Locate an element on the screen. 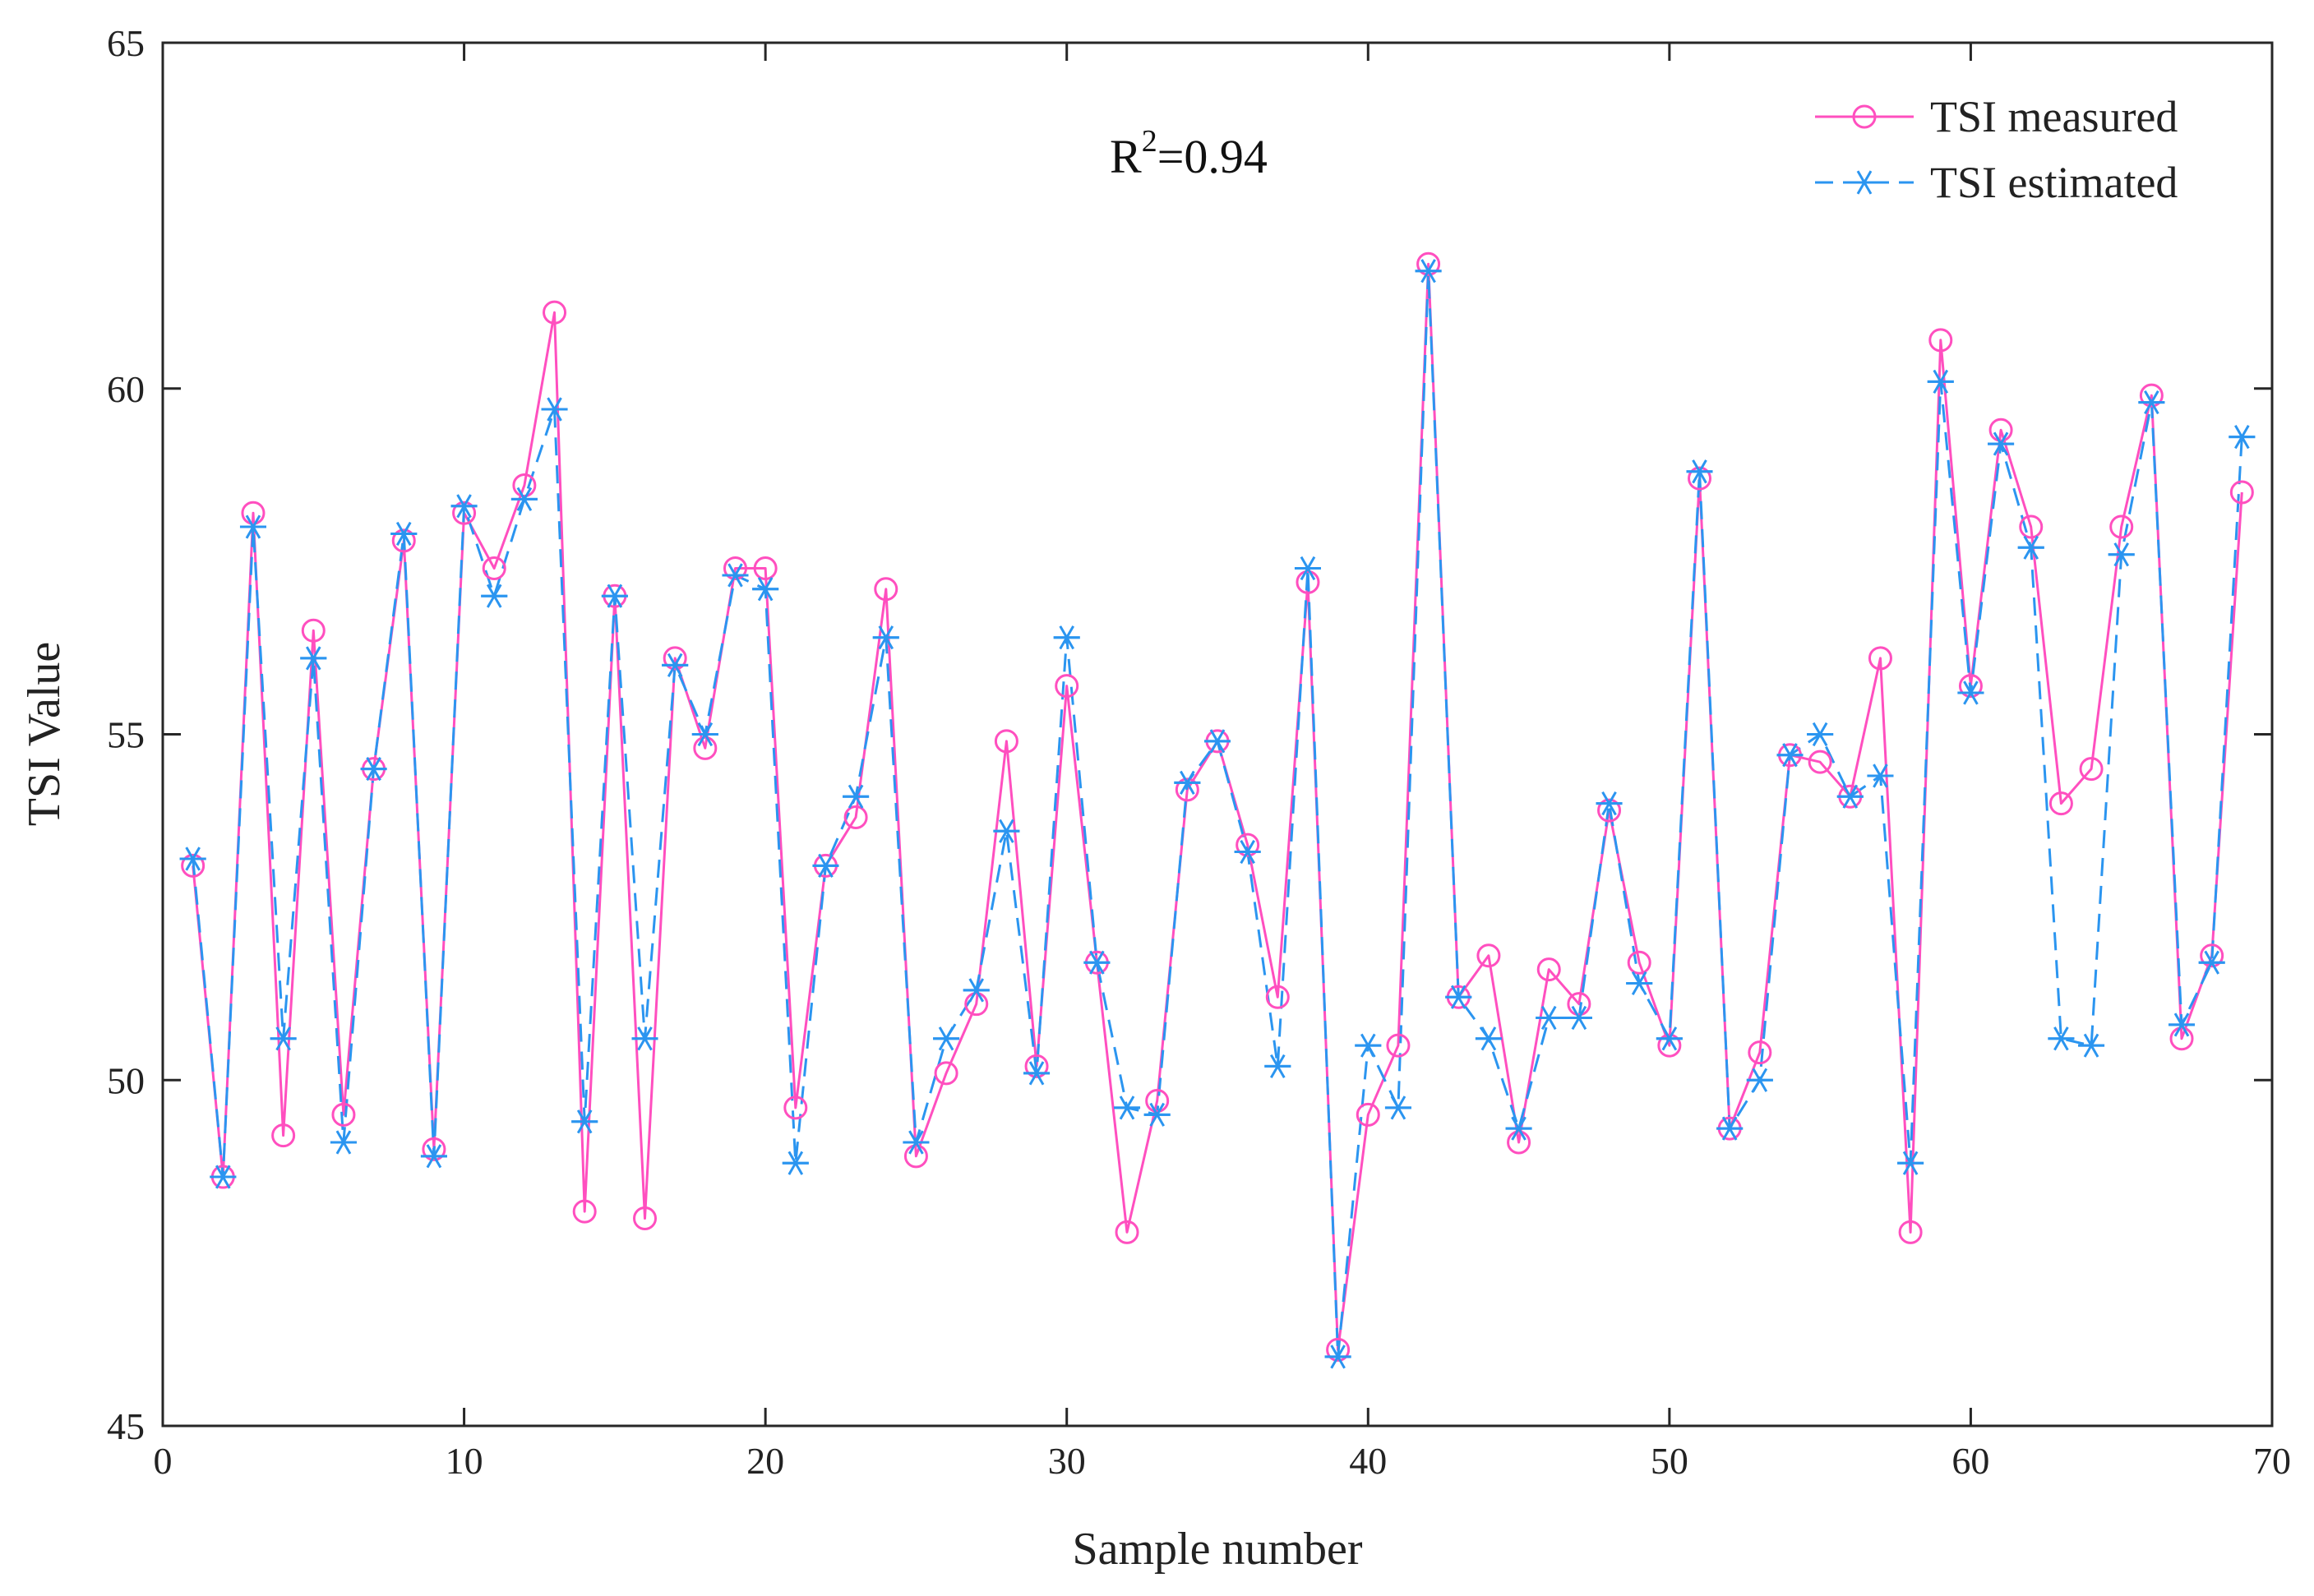 Image resolution: width=2314 pixels, height=1596 pixels. r-squared-base: R is located at coordinates (1126, 157).